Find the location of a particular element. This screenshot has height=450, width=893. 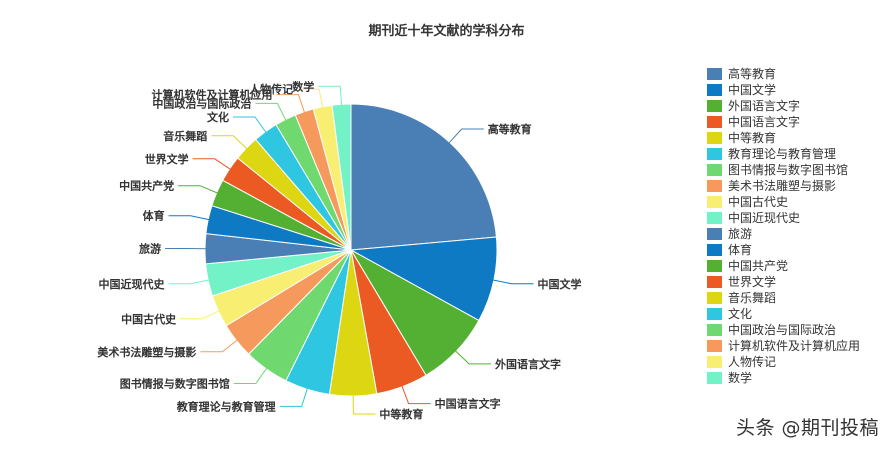

legend-item: 美术书法雕塑与摄影 is located at coordinates (798, 186).